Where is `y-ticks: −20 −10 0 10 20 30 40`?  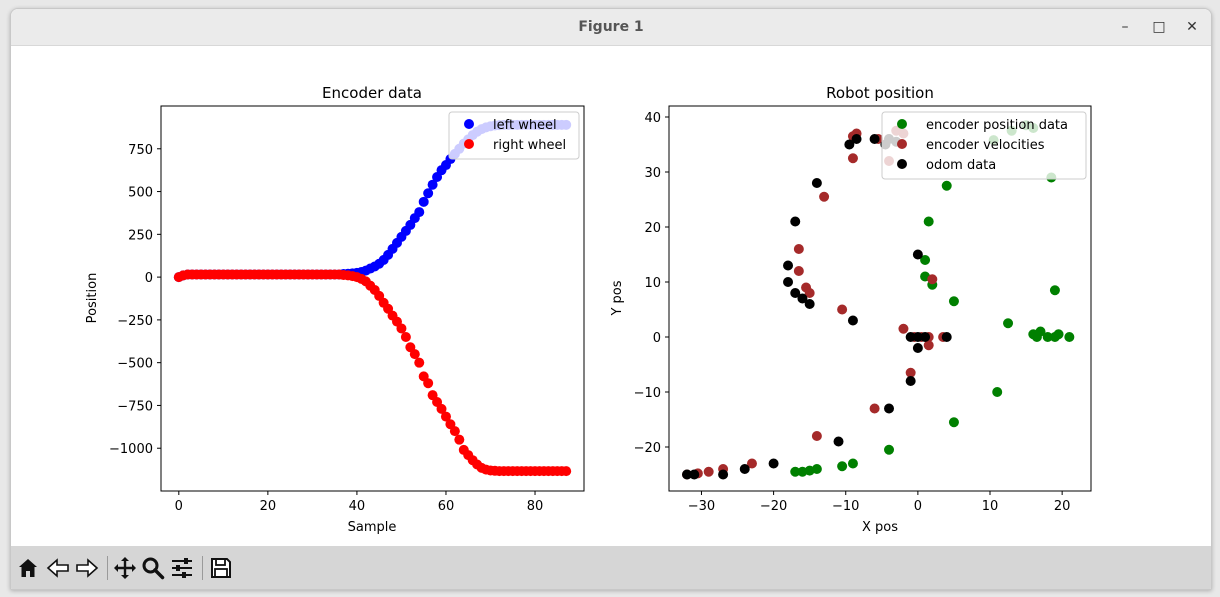 y-ticks: −20 −10 0 10 20 30 40 is located at coordinates (651, 283).